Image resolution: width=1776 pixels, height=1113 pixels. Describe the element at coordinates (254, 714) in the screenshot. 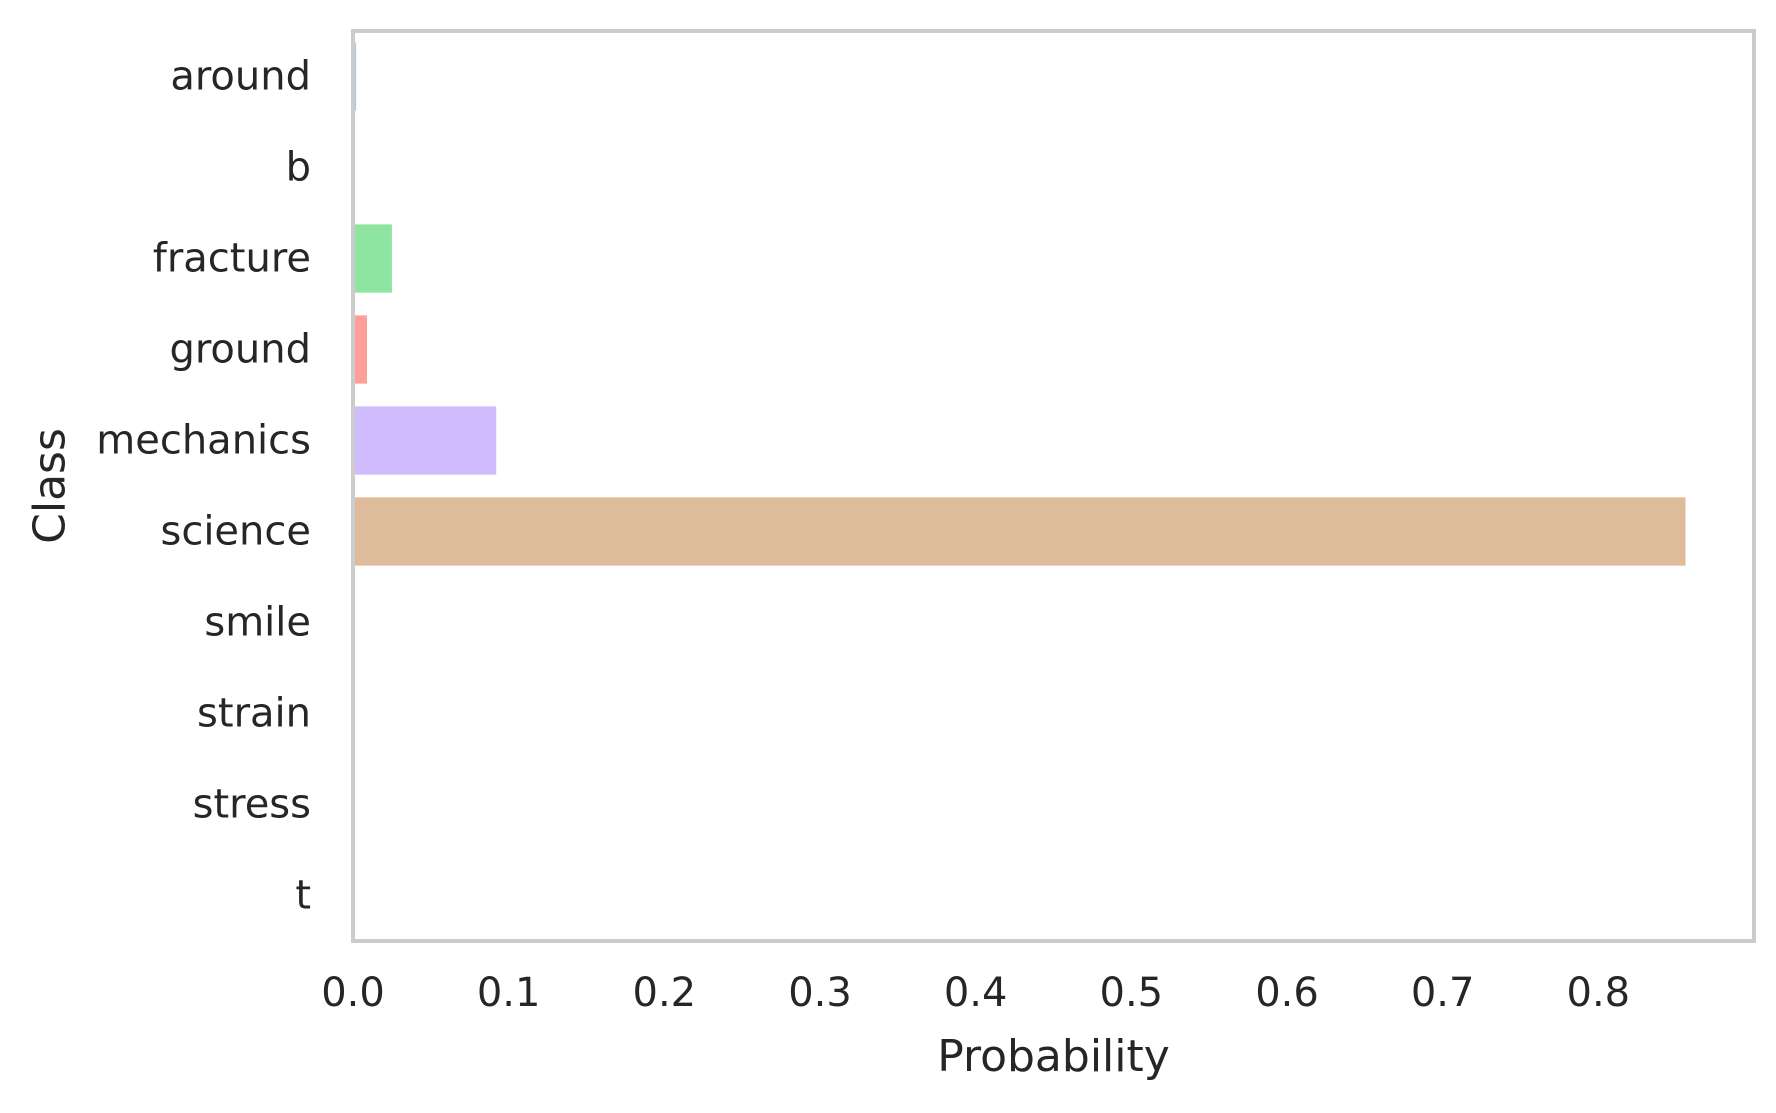

I see `y-tick-label-strain: strain` at that location.